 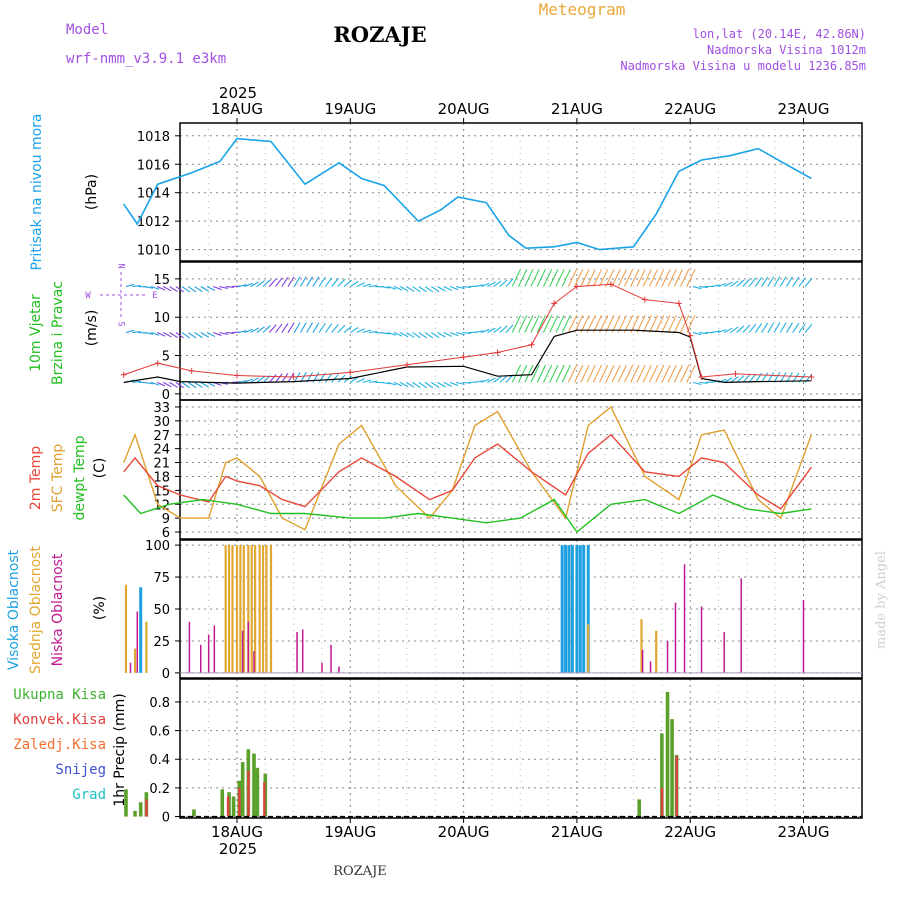 I want to click on wind-ytick-label: 15, so click(x=161, y=280).